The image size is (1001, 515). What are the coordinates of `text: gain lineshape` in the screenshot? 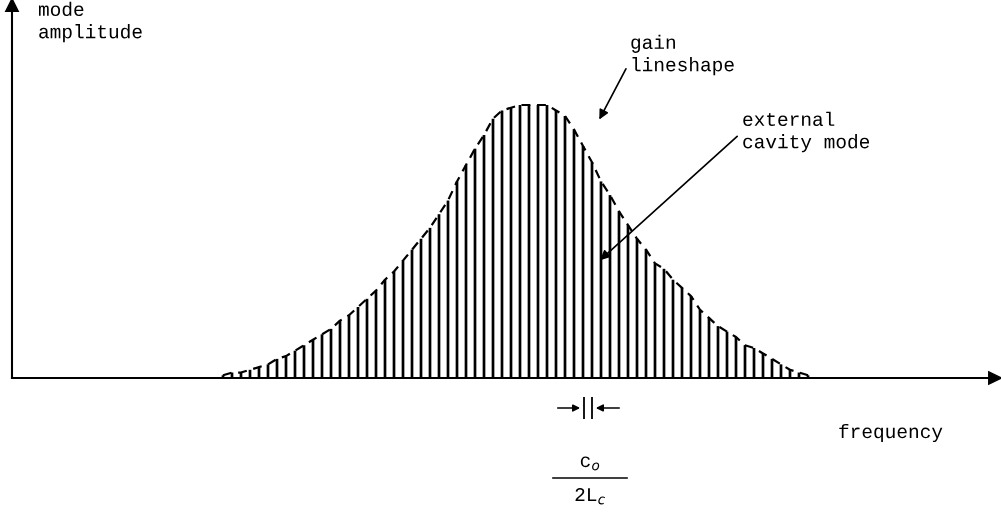 It's located at (682, 55).